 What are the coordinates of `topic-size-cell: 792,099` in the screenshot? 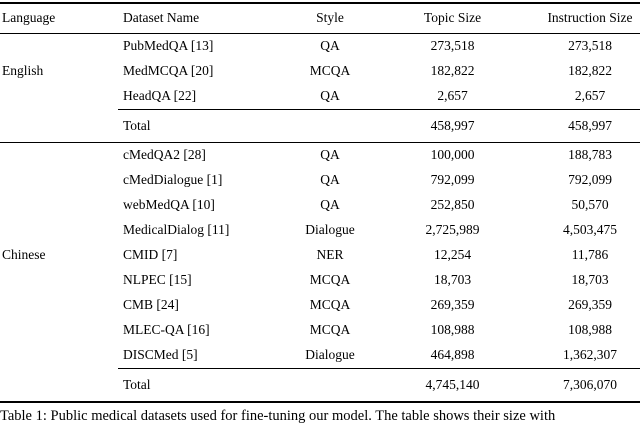 It's located at (452, 180).